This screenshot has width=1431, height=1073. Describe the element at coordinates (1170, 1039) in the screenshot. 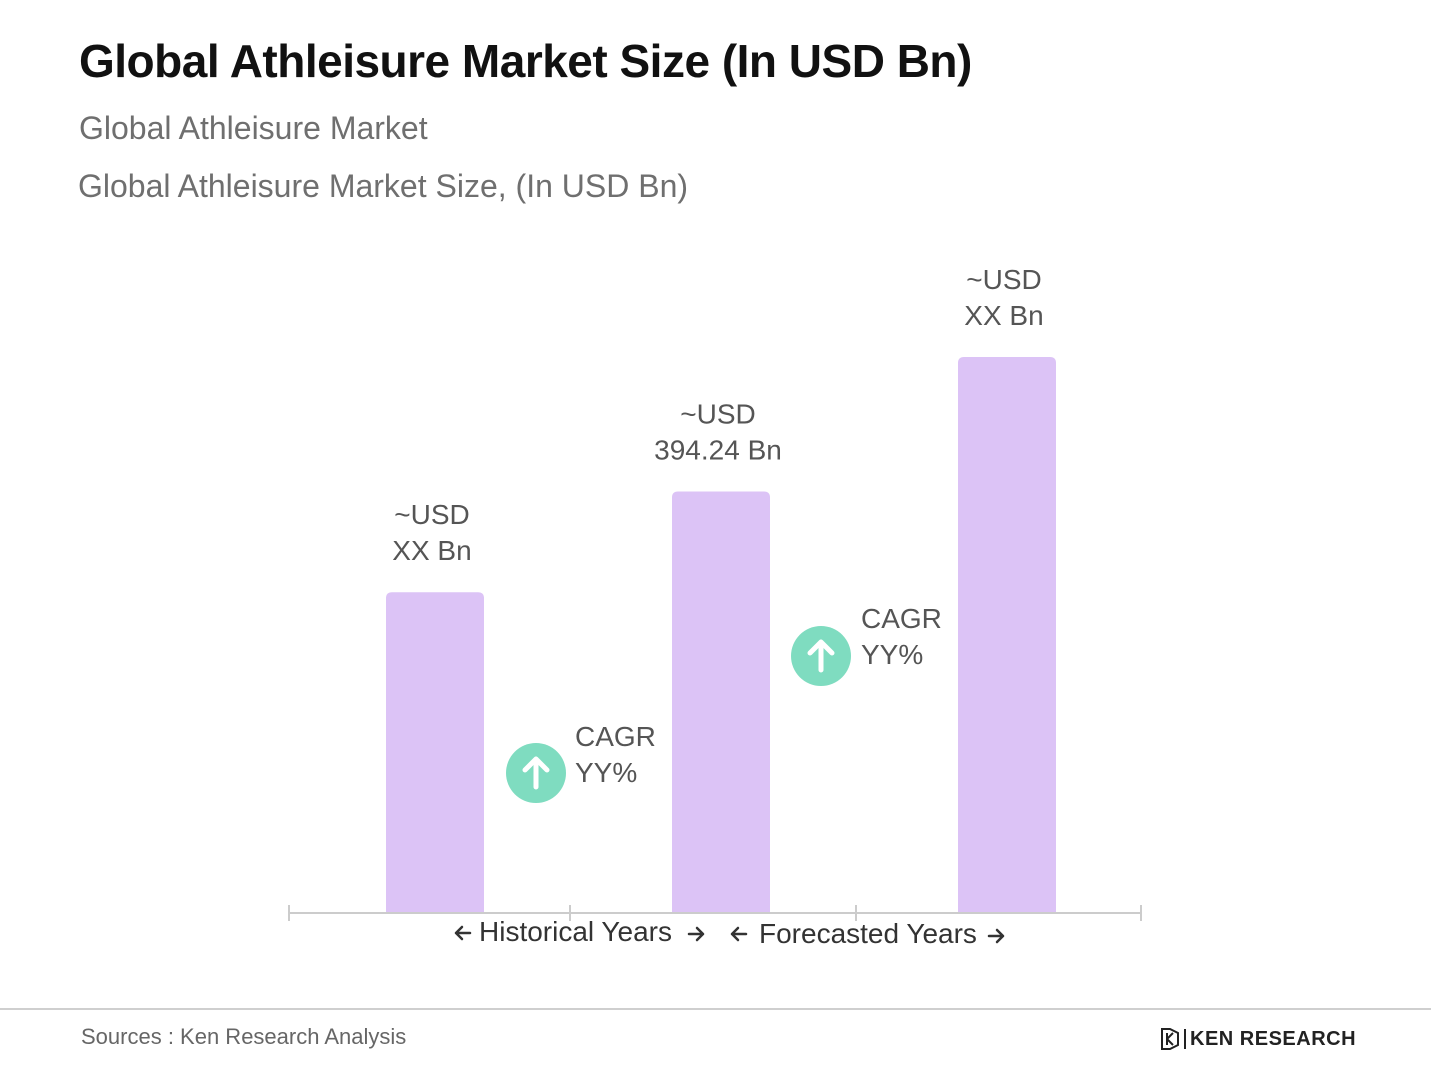

I see `ken-research-logo-icon` at that location.